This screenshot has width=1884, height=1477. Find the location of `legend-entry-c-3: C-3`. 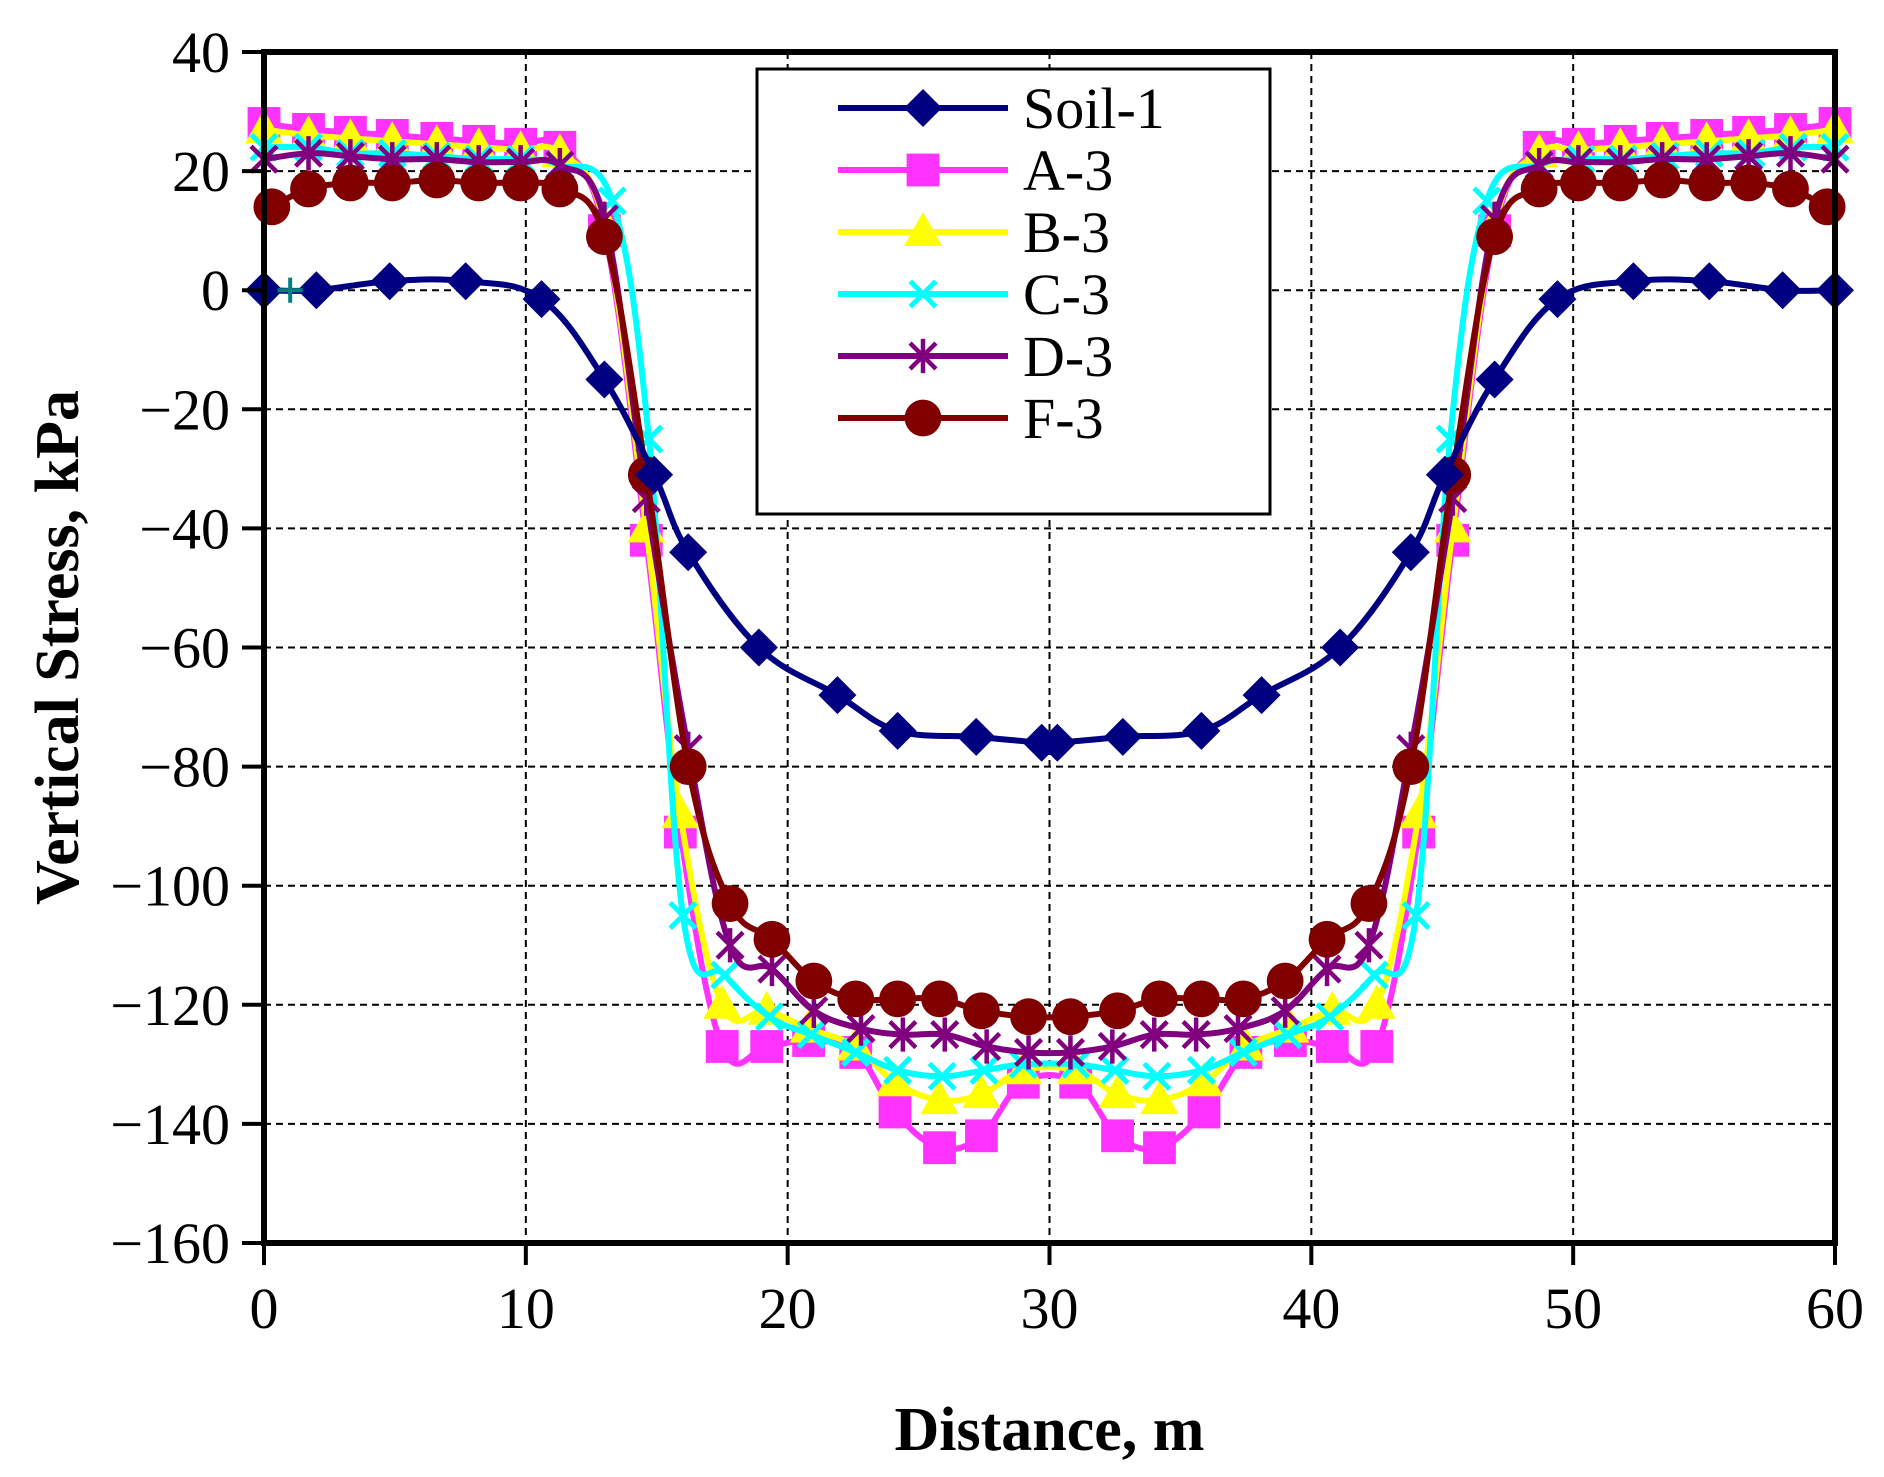

legend-entry-c-3: C-3 is located at coordinates (974, 294).